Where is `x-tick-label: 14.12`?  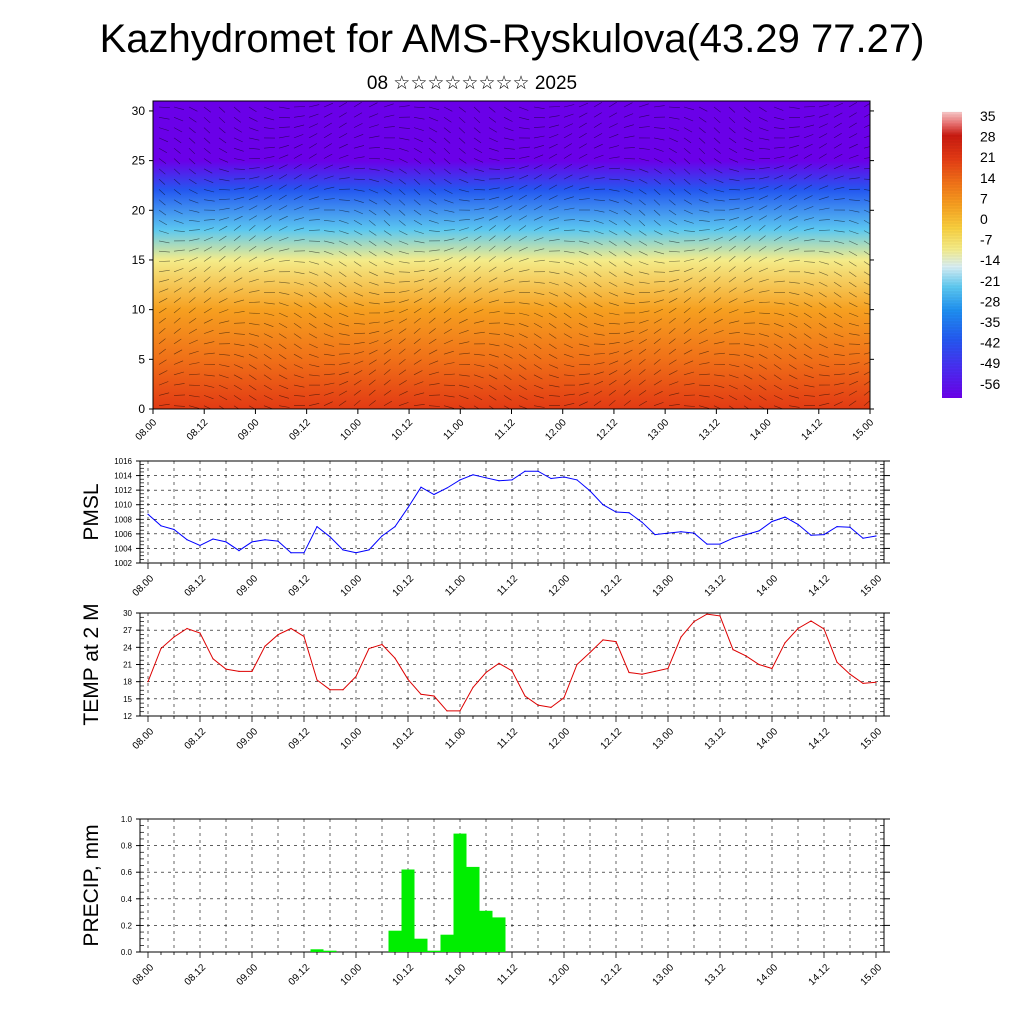
x-tick-label: 14.12 is located at coordinates (820, 739).